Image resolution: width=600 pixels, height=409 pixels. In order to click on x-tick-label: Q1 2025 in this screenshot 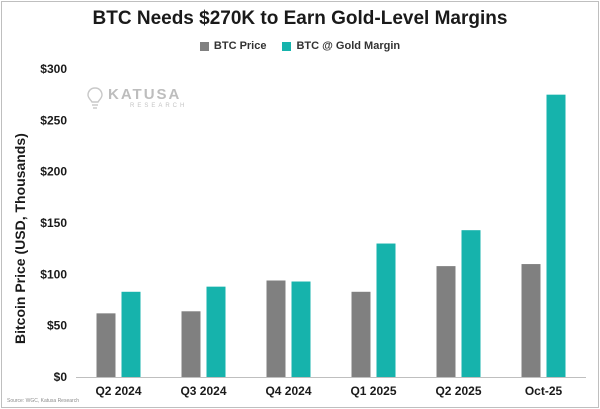, I will do `click(373, 391)`.